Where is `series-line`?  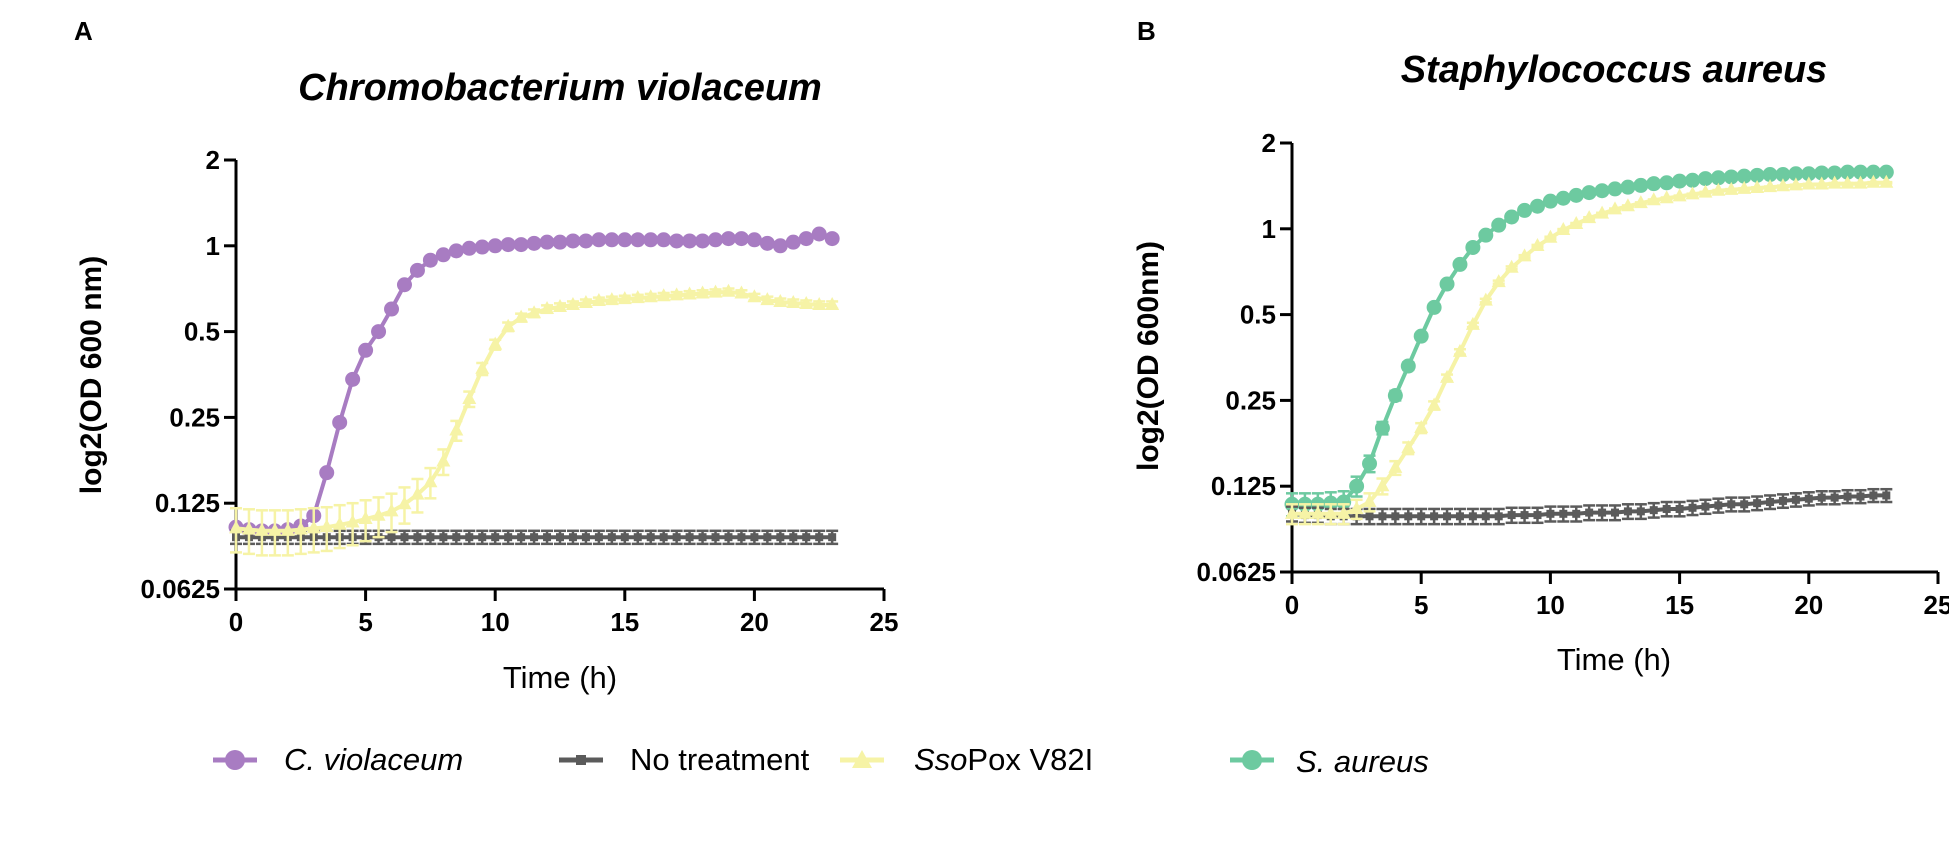
series-line is located at coordinates (1589, 348).